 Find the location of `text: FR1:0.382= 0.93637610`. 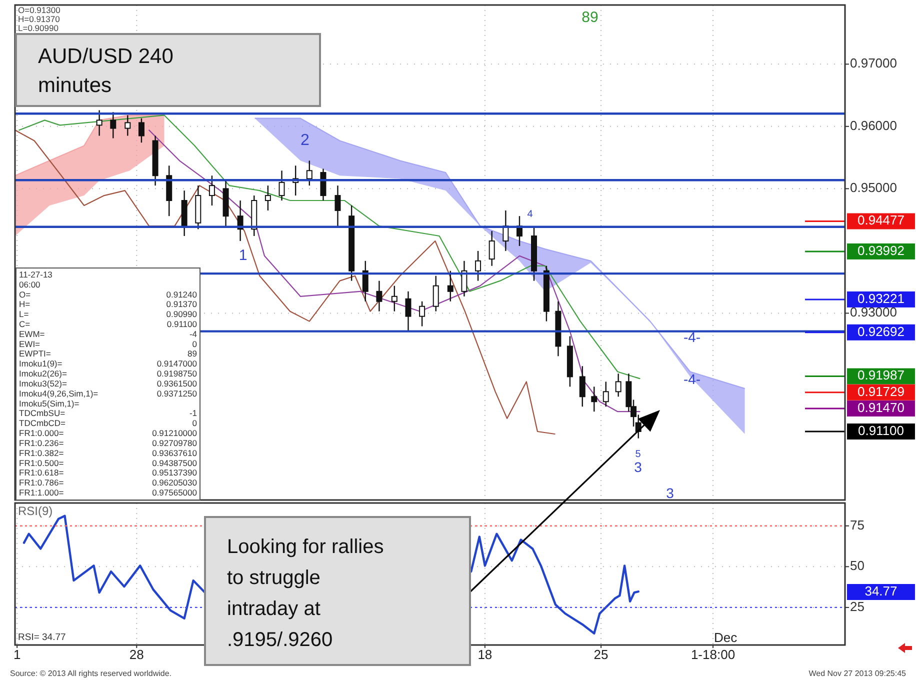

text: FR1:0.382= 0.93637610 is located at coordinates (108, 453).